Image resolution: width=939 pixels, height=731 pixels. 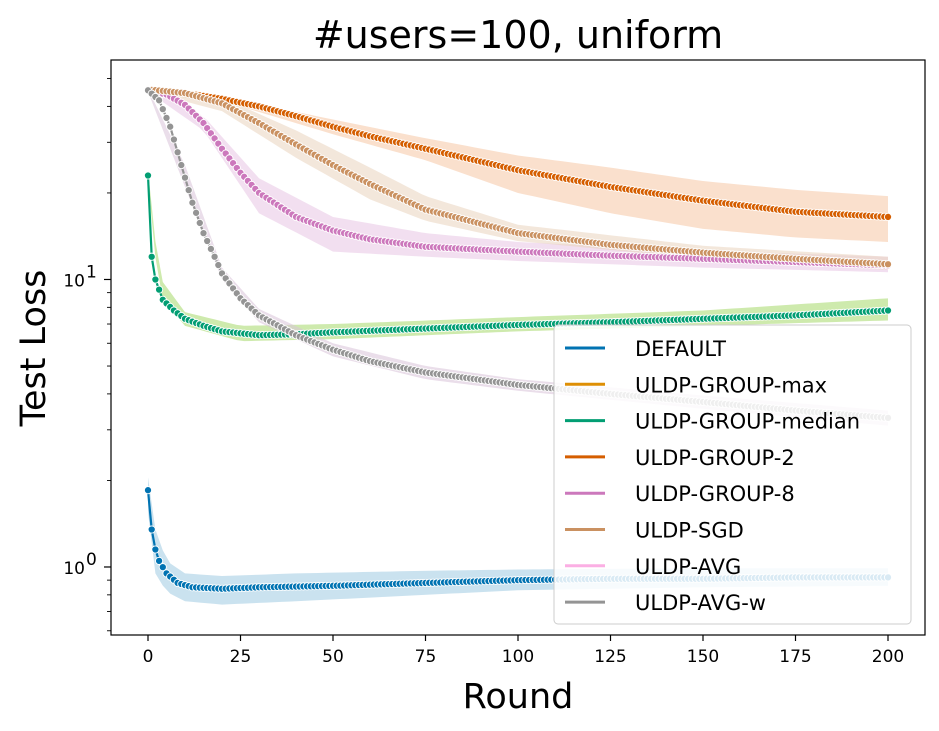 What do you see at coordinates (715, 458) in the screenshot?
I see `legend-label-uldp-group-2: ULDP-GROUP-2` at bounding box center [715, 458].